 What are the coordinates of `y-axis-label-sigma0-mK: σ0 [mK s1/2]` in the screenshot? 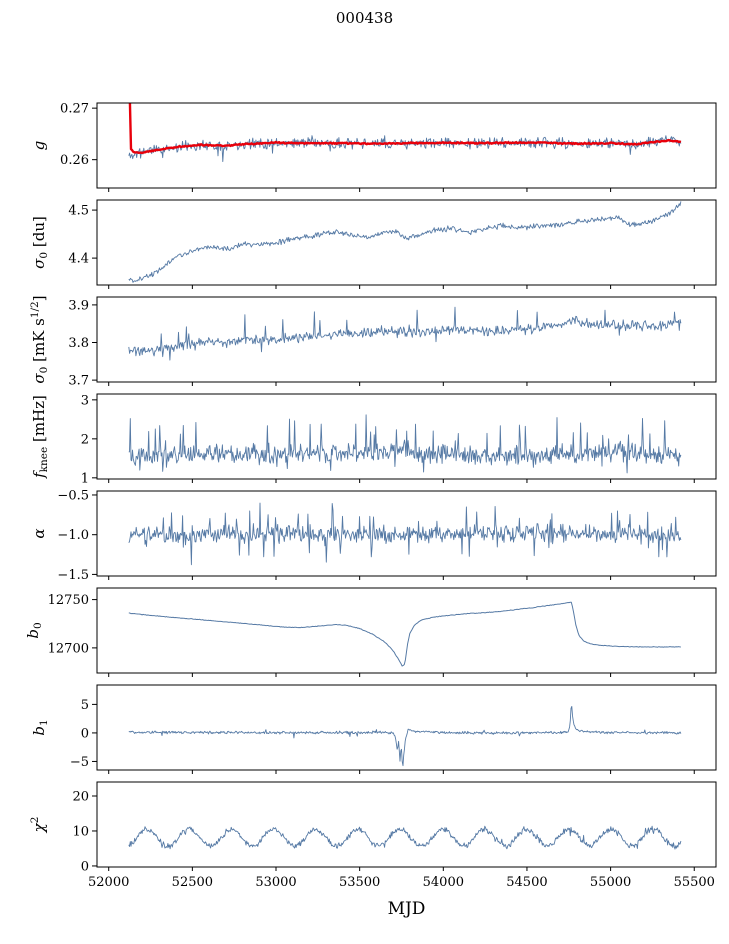 It's located at (39, 339).